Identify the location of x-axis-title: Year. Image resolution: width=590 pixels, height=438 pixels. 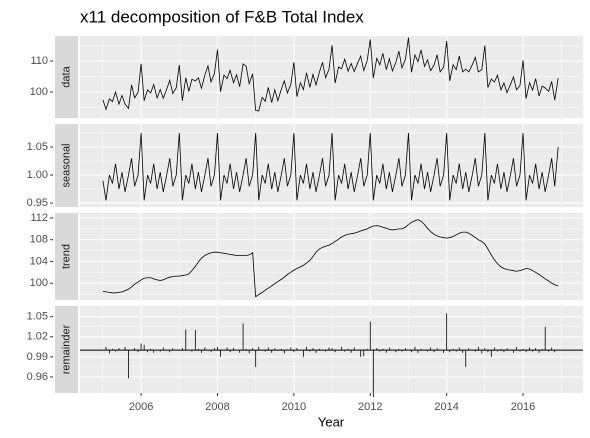
(331, 421).